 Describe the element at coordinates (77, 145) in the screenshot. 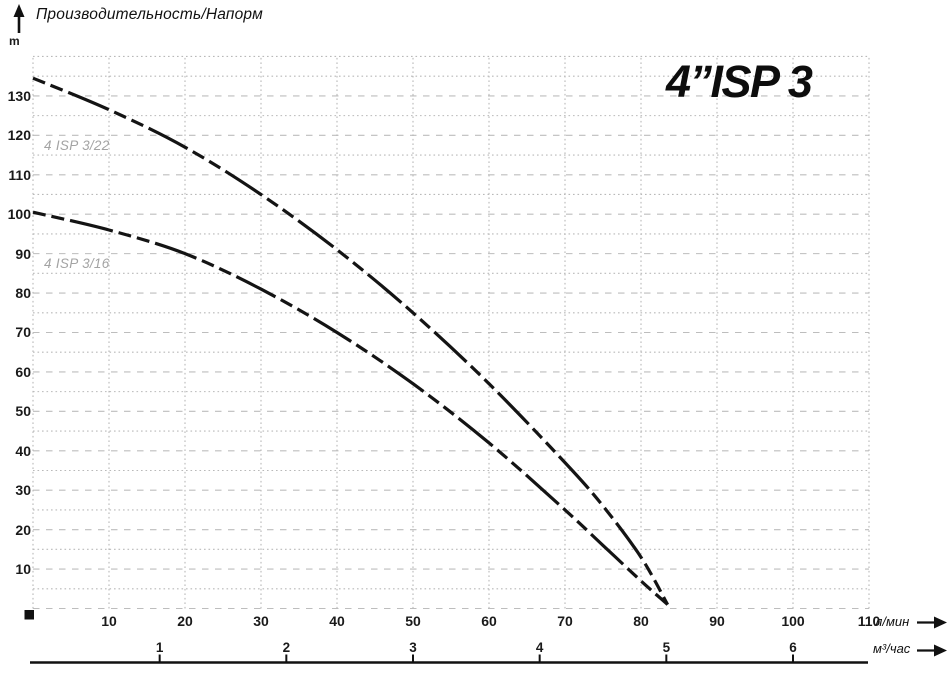

I see `curve-label-4isp-3-22: 4 ISP 3/22` at that location.